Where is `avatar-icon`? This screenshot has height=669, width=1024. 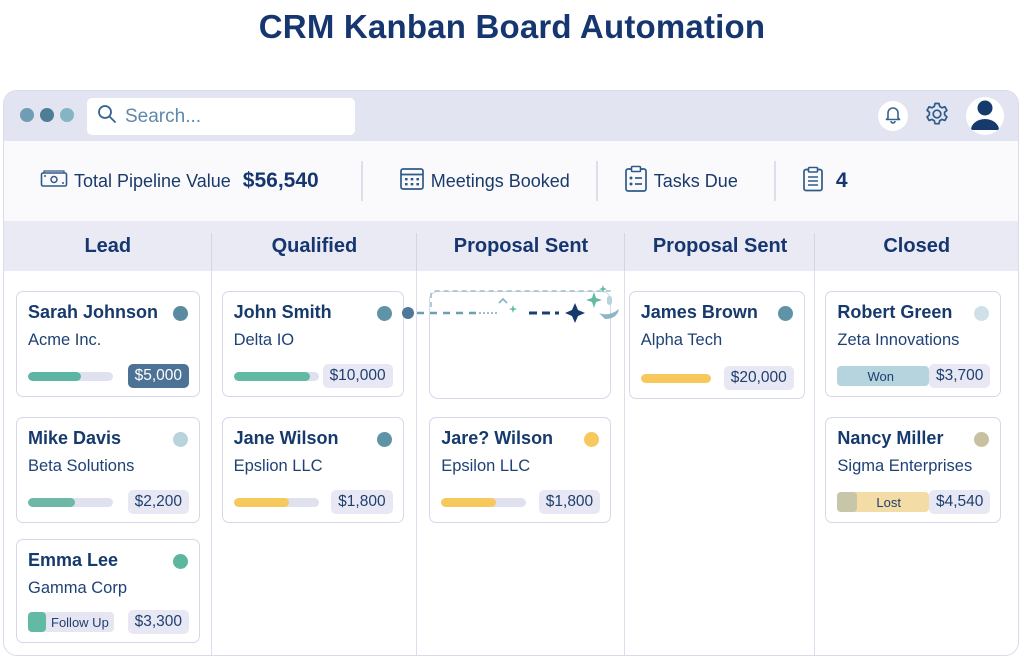
avatar-icon is located at coordinates (985, 116).